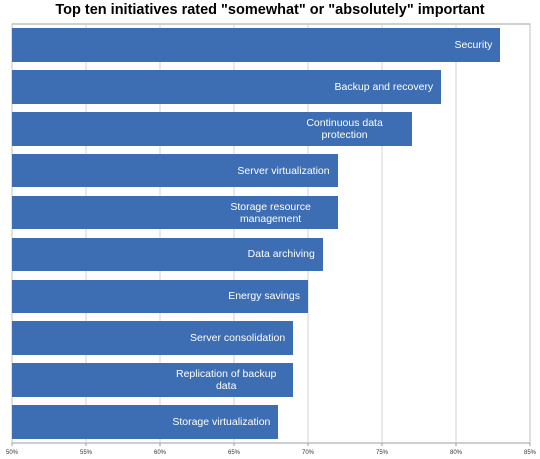 The height and width of the screenshot is (459, 540). What do you see at coordinates (212, 128) in the screenshot?
I see `bar: Continuous data protection` at bounding box center [212, 128].